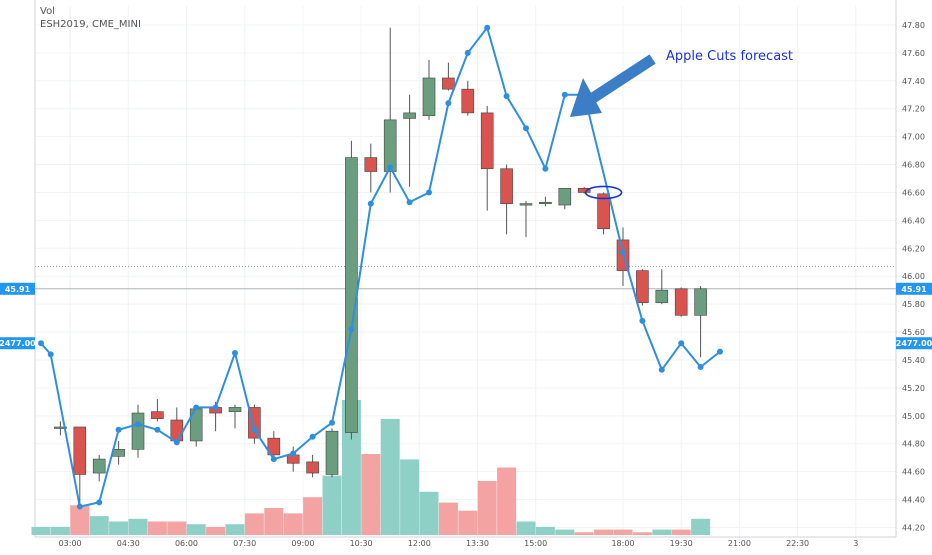  Describe the element at coordinates (913, 165) in the screenshot. I see `y-tick-label: 46.80` at that location.